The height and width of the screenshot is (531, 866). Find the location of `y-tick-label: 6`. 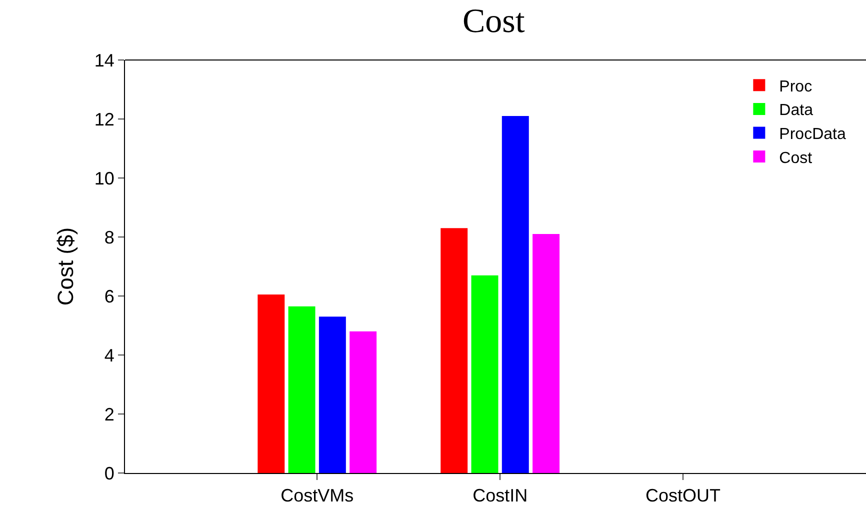

y-tick-label: 6 is located at coordinates (109, 296).